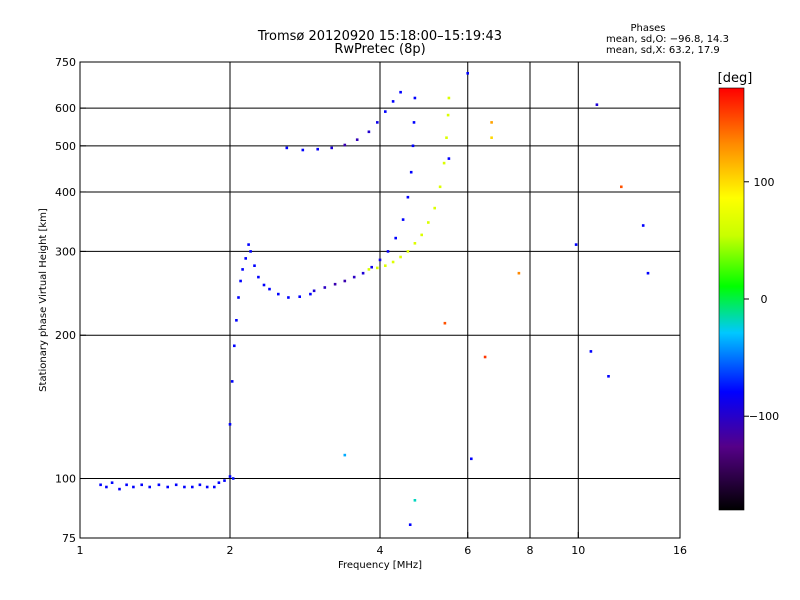  What do you see at coordinates (680, 550) in the screenshot?
I see `x-tick-label: 16` at bounding box center [680, 550].